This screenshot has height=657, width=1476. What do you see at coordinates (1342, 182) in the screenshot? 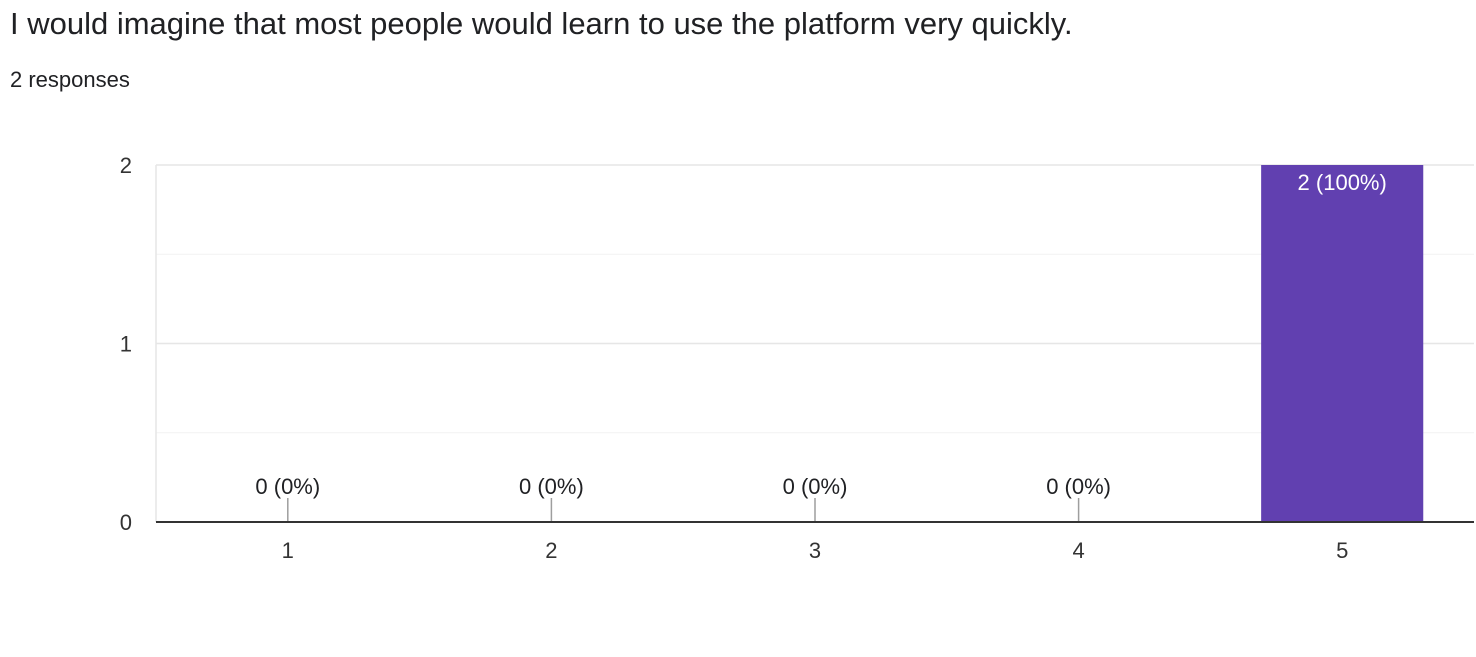
I see `bar-data-label: 2 (100%)` at bounding box center [1342, 182].